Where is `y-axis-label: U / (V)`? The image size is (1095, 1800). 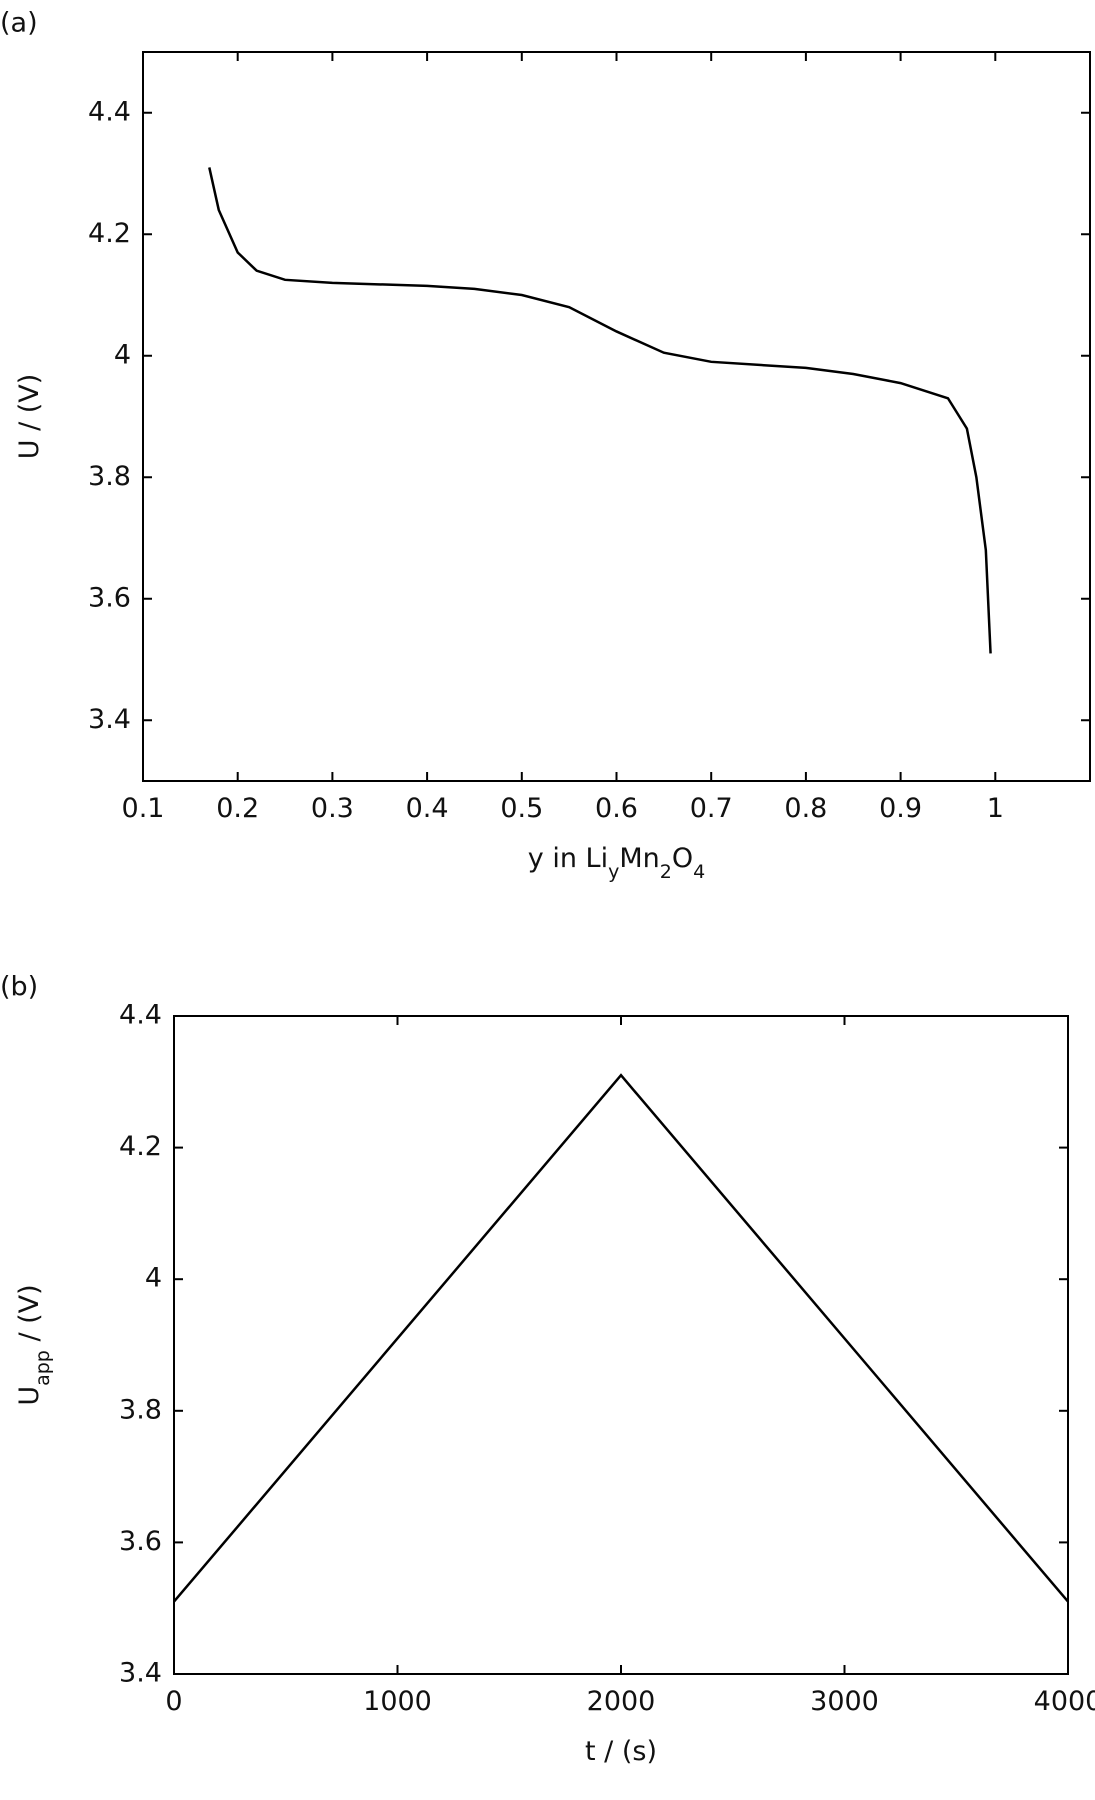
y-axis-label: U / (V) is located at coordinates (29, 417).